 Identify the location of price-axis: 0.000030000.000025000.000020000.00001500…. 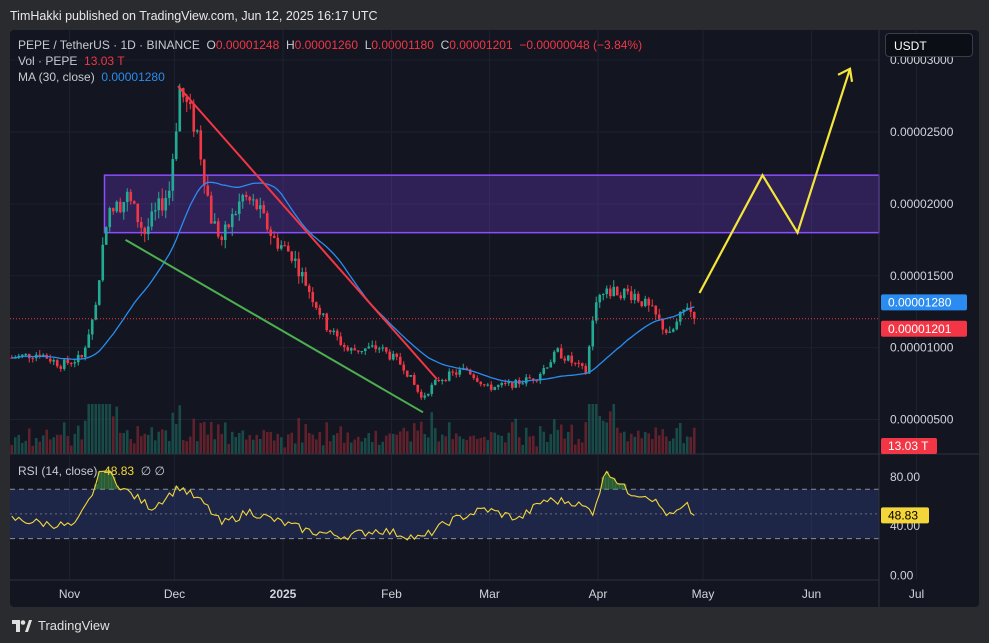
(922, 239).